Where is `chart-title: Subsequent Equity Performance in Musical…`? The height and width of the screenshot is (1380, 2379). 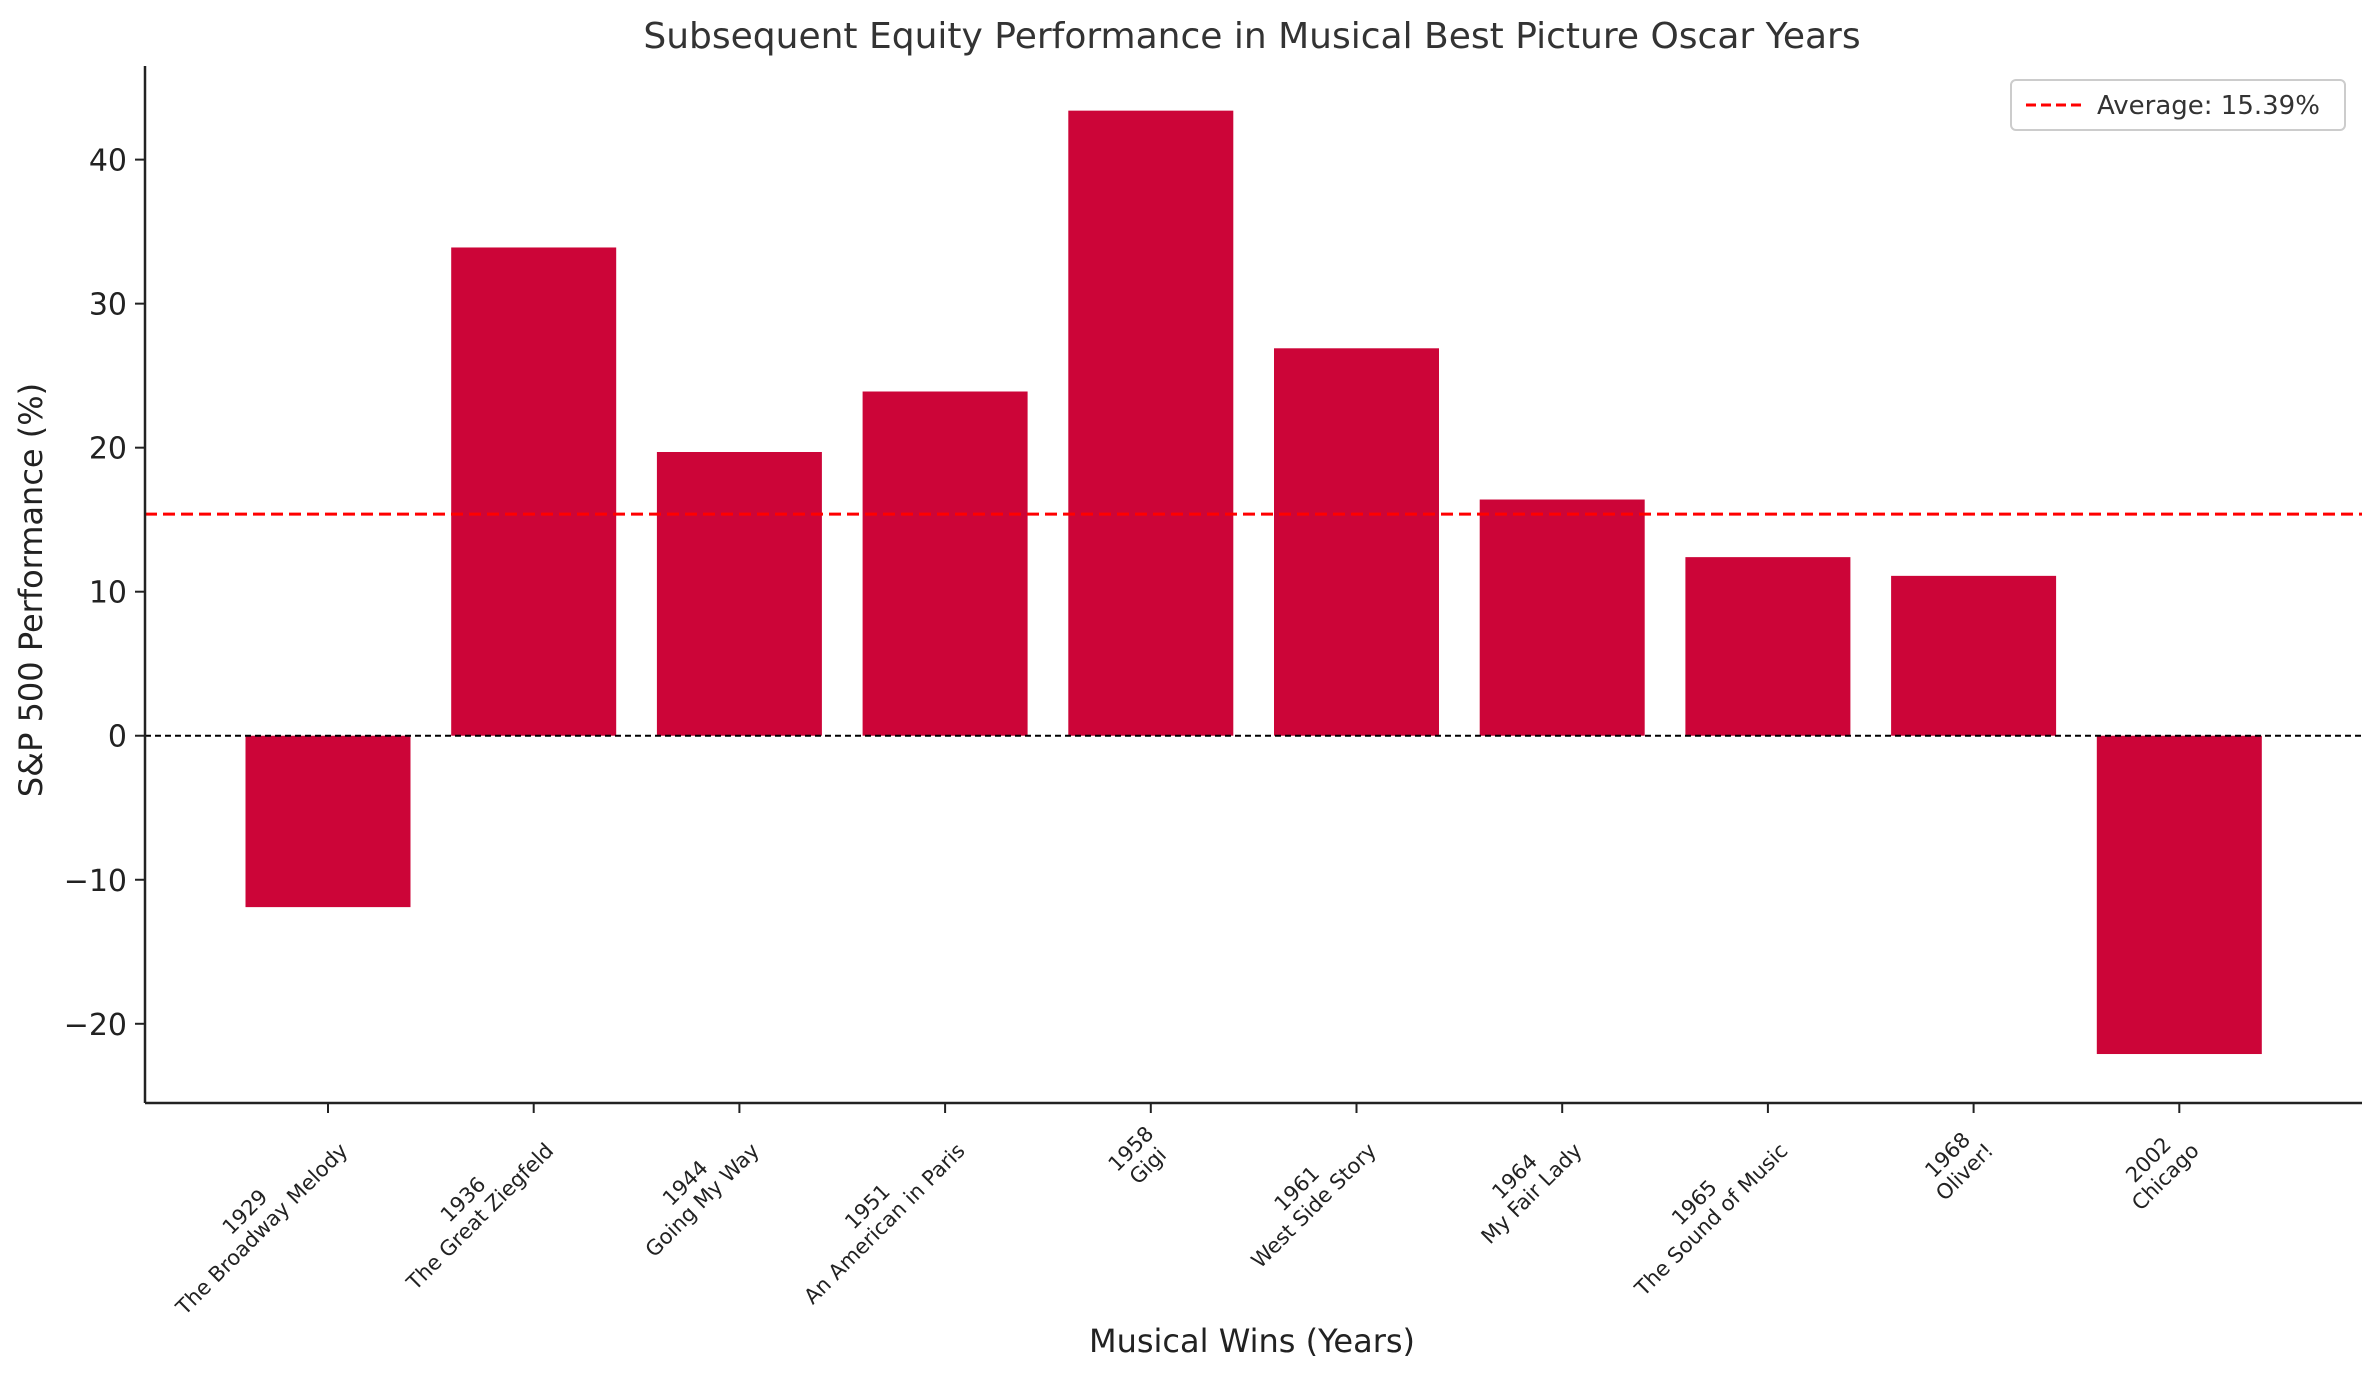
chart-title: Subsequent Equity Performance in Musical… is located at coordinates (1251, 36).